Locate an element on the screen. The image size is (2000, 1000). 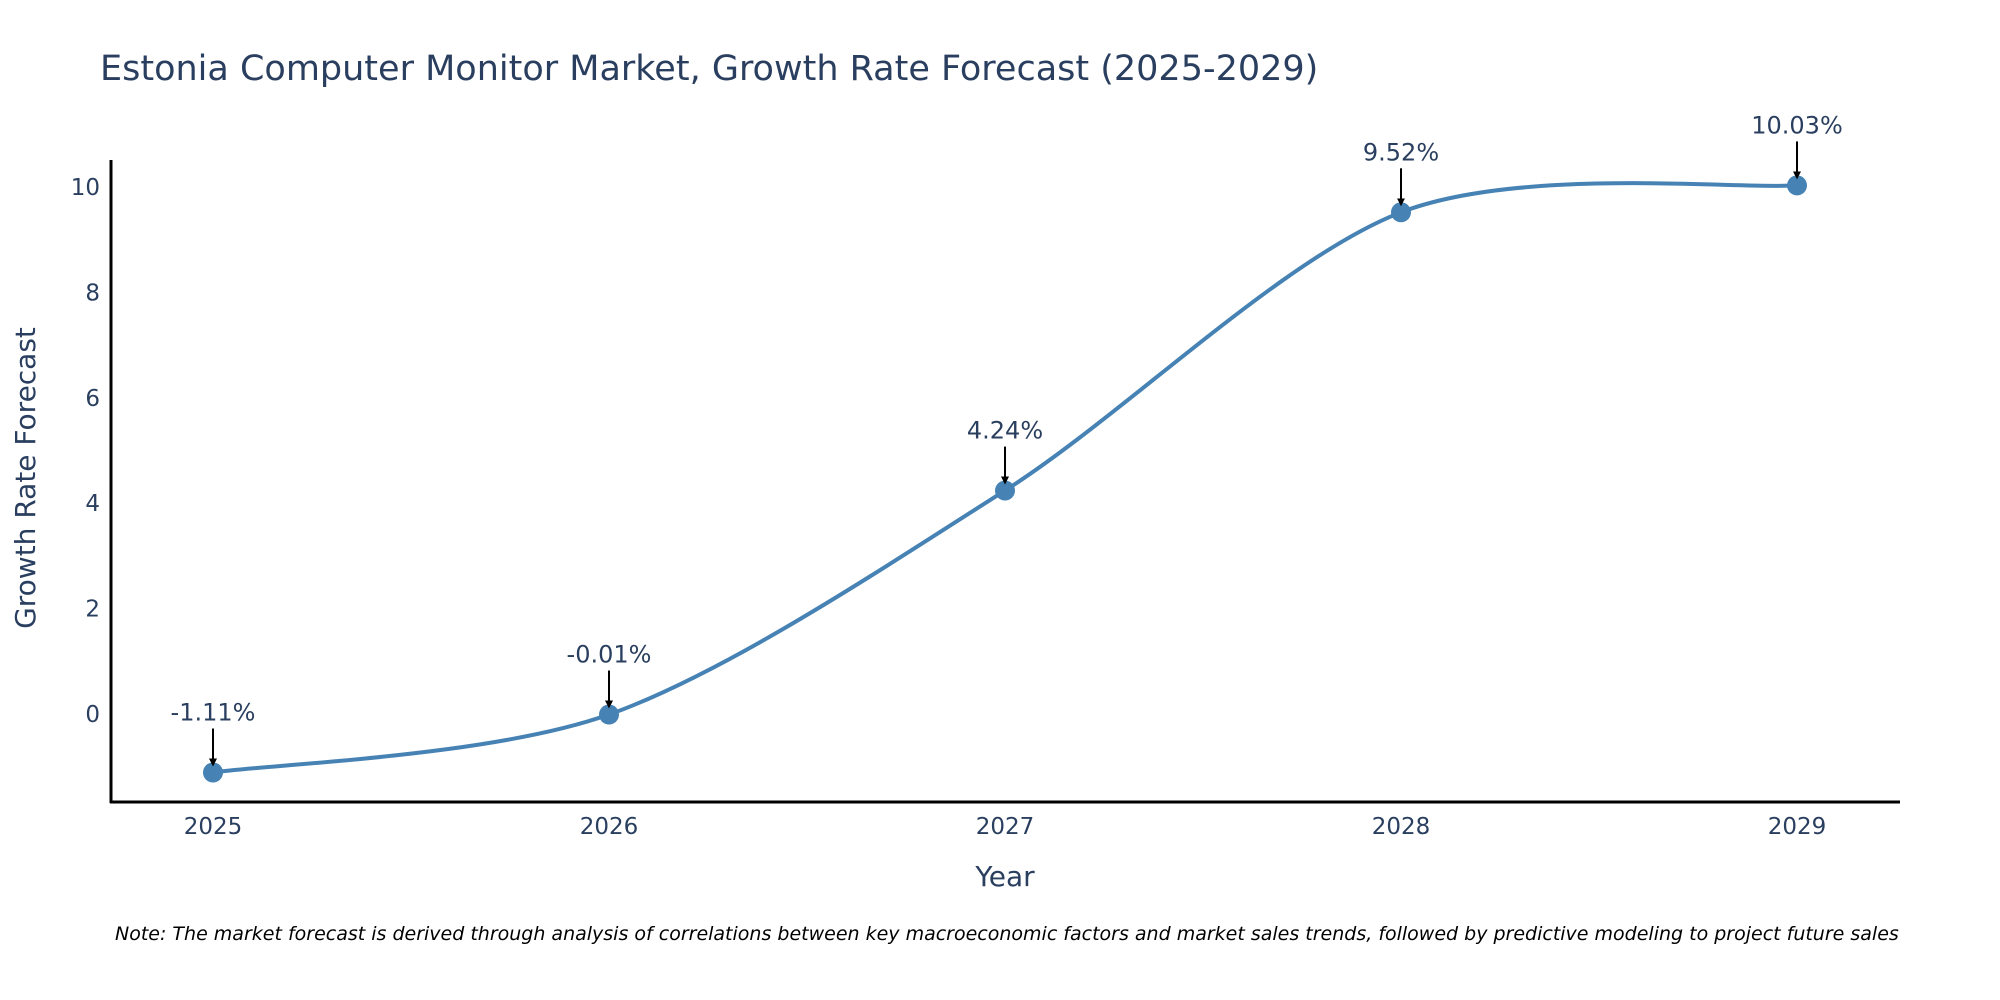
x-axis-label: Year is located at coordinates (1004, 876).